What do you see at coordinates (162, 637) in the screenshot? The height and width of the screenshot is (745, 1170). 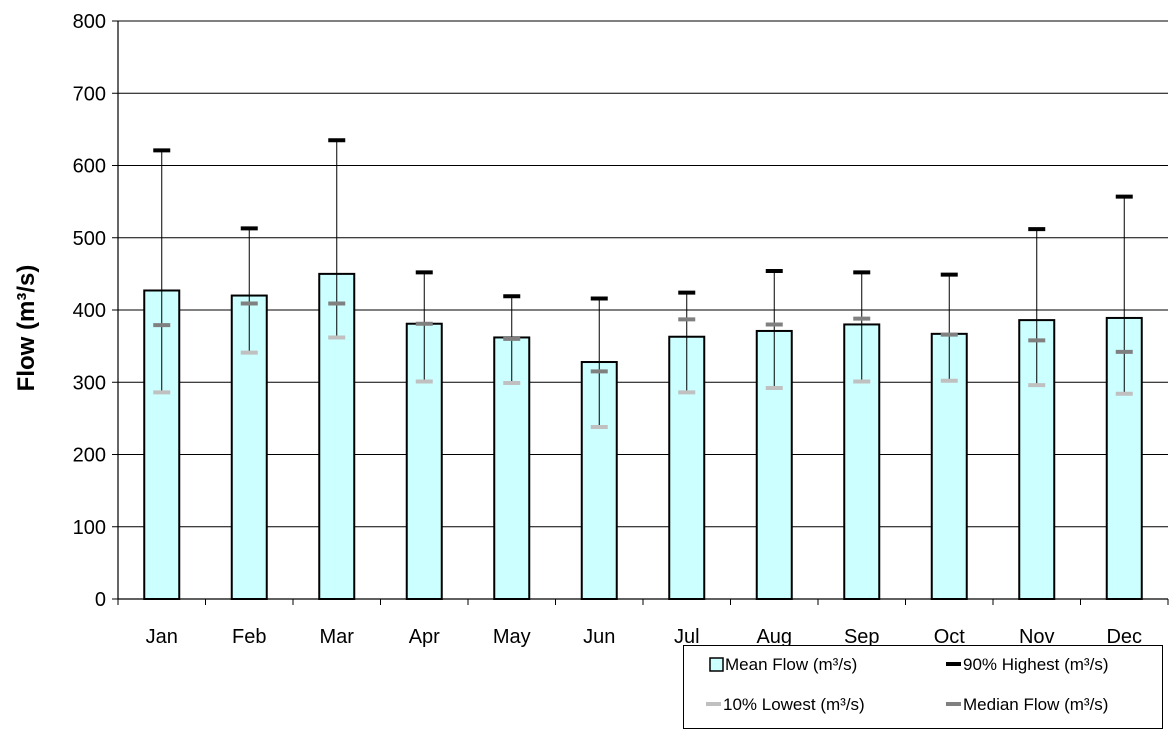 I see `x-tick-label: Jan` at bounding box center [162, 637].